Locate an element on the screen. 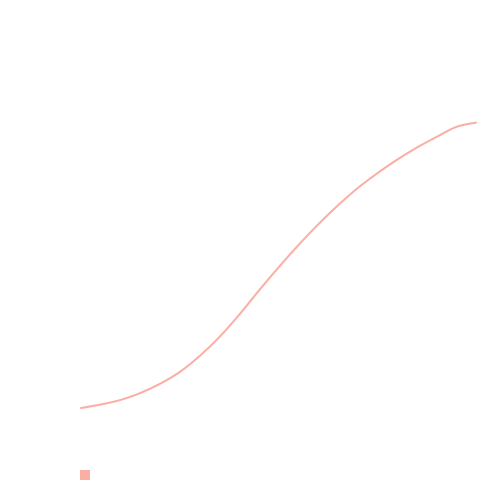 The height and width of the screenshot is (500, 500). legend is located at coordinates (85, 475).